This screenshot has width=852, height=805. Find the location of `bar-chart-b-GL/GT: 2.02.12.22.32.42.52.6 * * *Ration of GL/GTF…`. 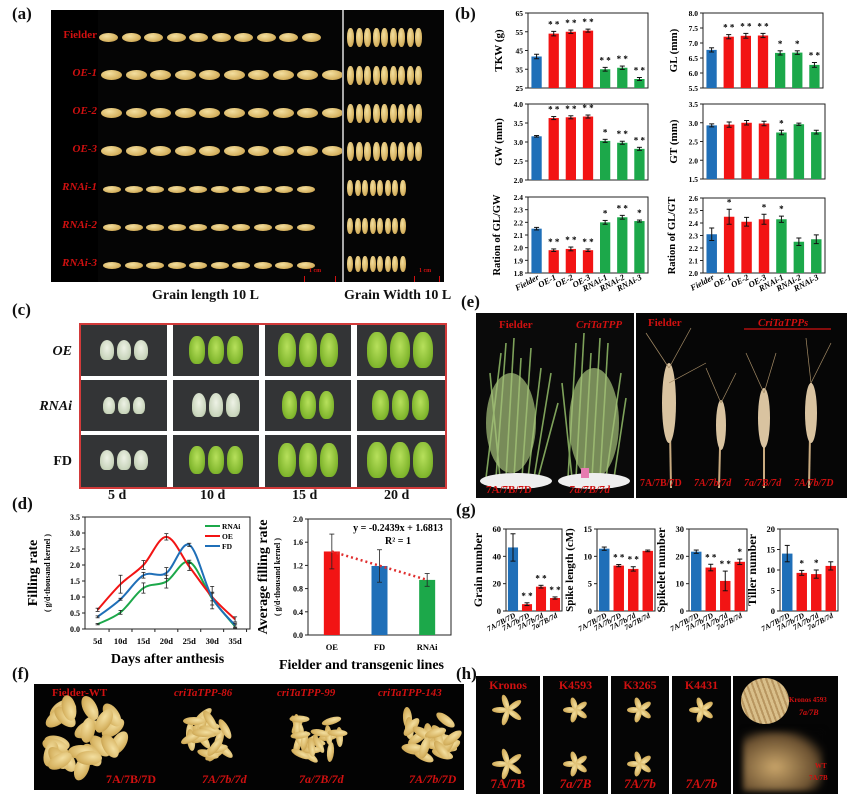

bar-chart-b-GL/GT: 2.02.12.22.32.42.52.6 * * *Ration of GL/GTF… is located at coordinates (746, 244).